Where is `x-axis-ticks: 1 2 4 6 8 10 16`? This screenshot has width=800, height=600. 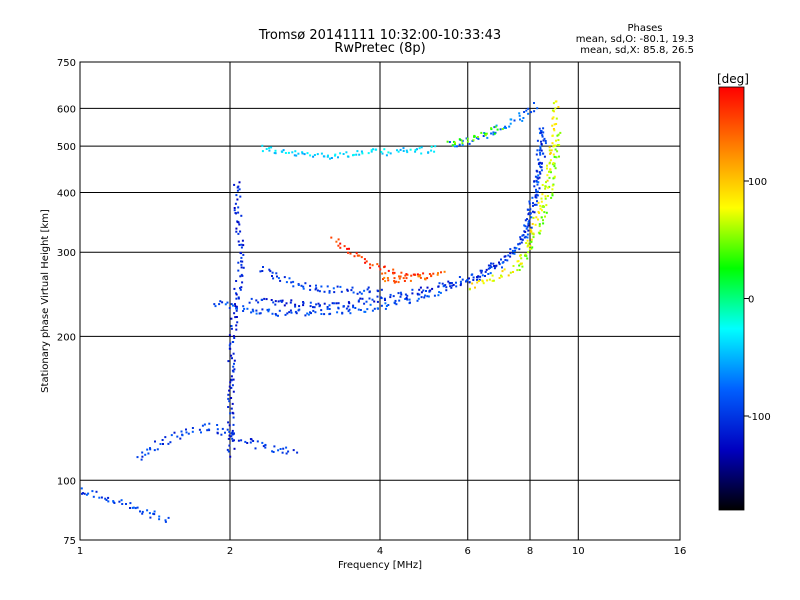
x-axis-ticks: 1 2 4 6 8 10 16 is located at coordinates (382, 551).